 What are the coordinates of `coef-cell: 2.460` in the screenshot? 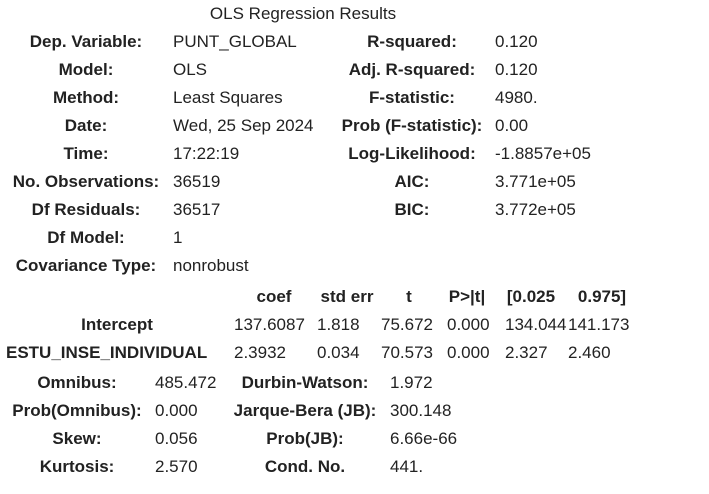 It's located at (589, 352).